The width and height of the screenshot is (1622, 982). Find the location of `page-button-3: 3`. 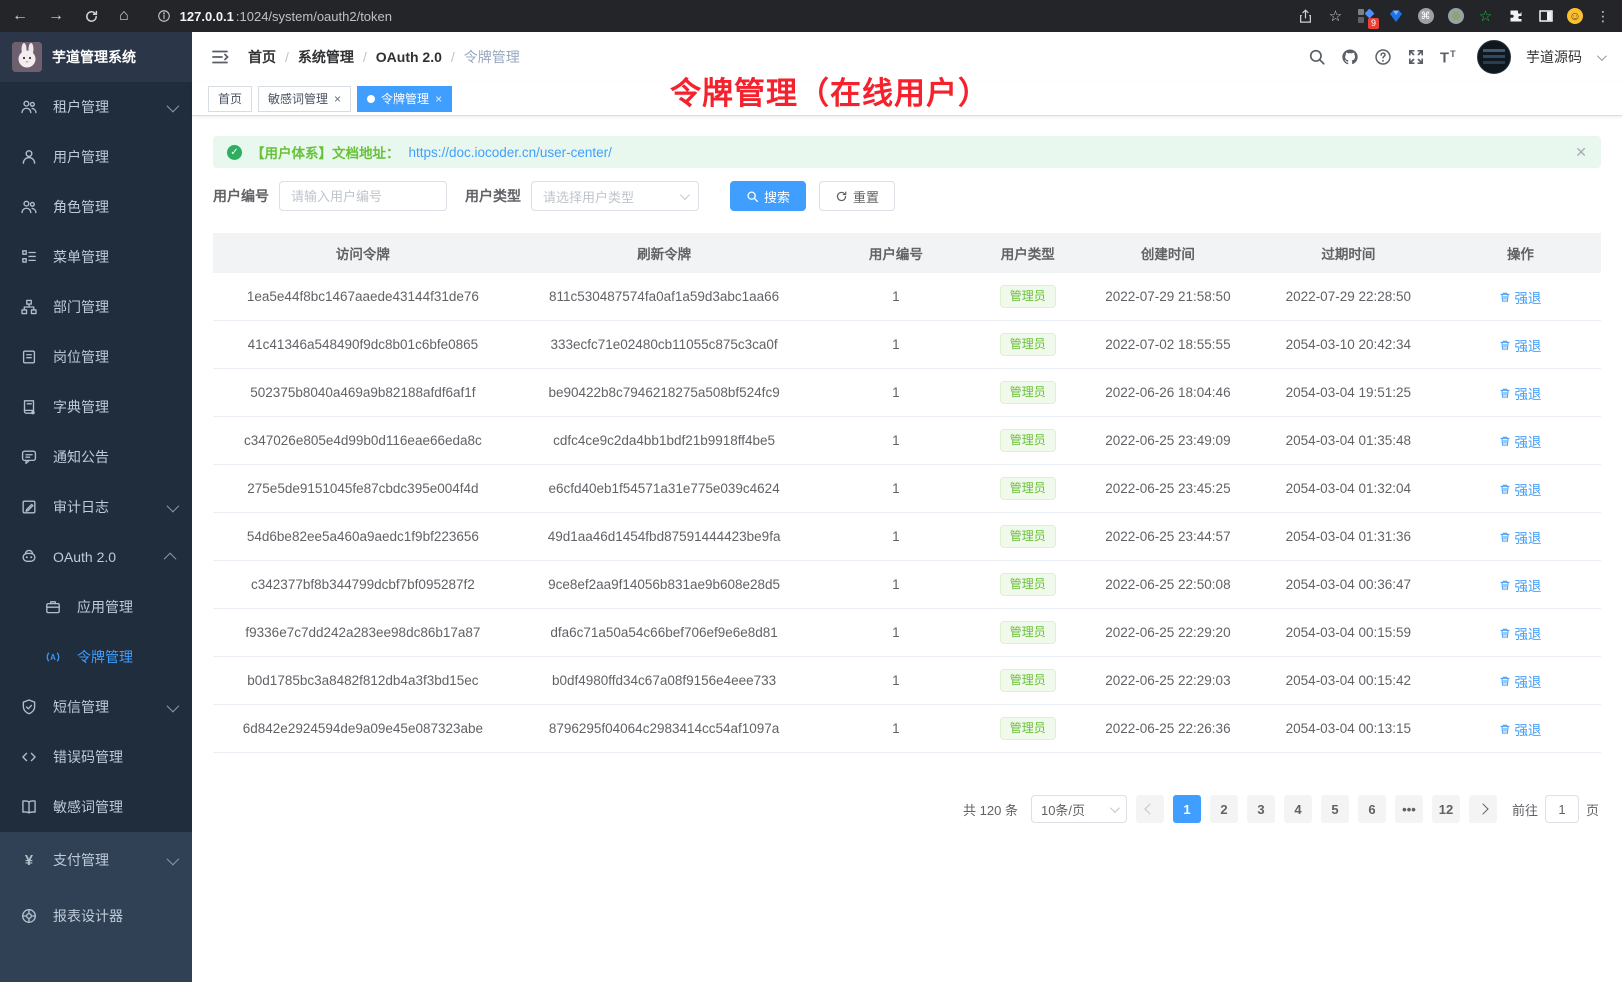

page-button-3: 3 is located at coordinates (1260, 809).